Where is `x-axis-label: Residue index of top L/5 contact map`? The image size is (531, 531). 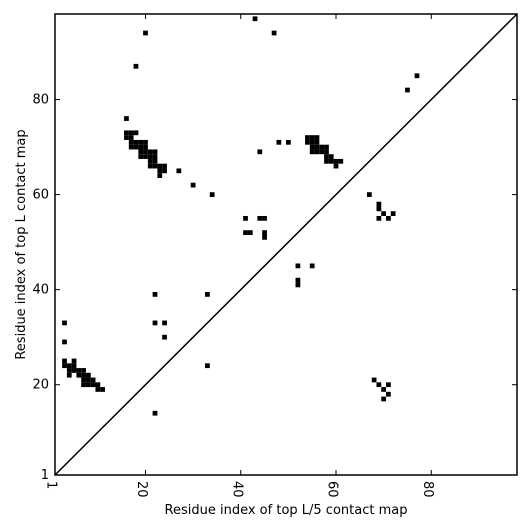 x-axis-label: Residue index of top L/5 contact map is located at coordinates (286, 510).